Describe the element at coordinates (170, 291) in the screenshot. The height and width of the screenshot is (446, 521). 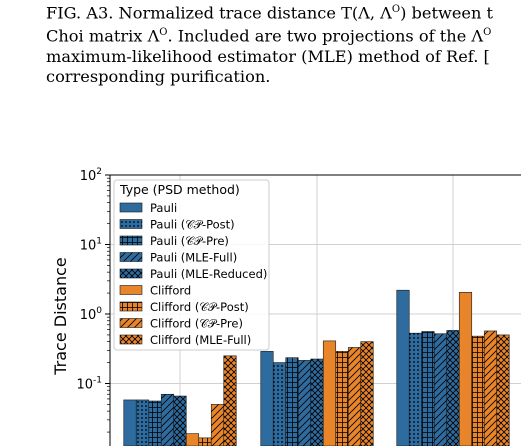
I see `legend-entry-label: Clifford` at that location.